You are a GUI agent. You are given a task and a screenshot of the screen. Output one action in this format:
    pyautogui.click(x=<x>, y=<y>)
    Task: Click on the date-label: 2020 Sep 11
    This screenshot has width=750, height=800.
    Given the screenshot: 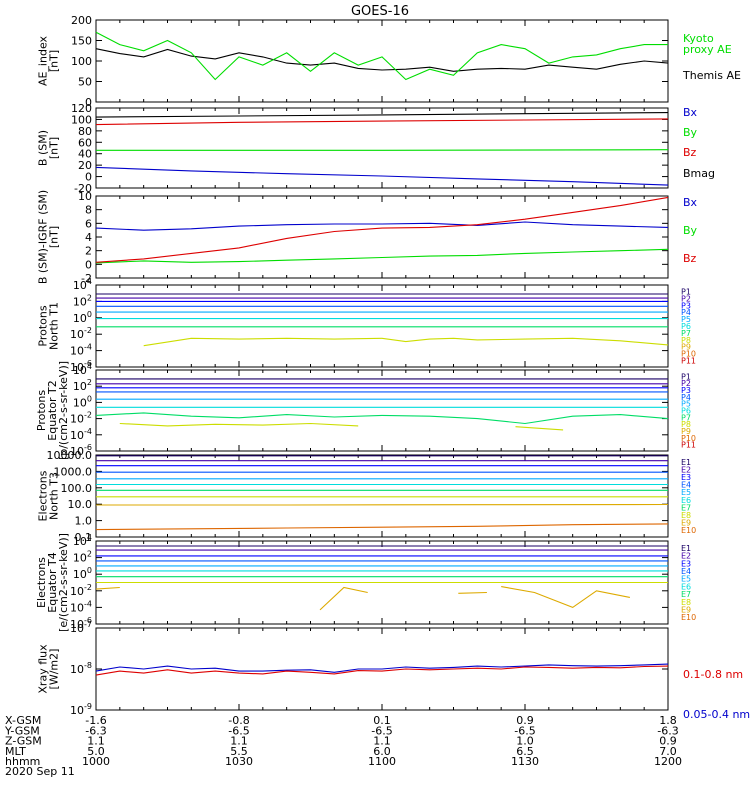 What is the action you would take?
    pyautogui.click(x=40, y=771)
    